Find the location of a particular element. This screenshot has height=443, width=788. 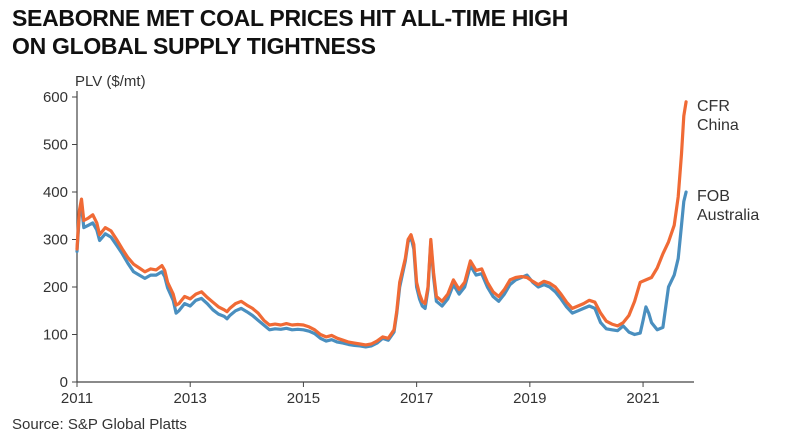

y-axis-label: PLV ($/mt) is located at coordinates (110, 81).